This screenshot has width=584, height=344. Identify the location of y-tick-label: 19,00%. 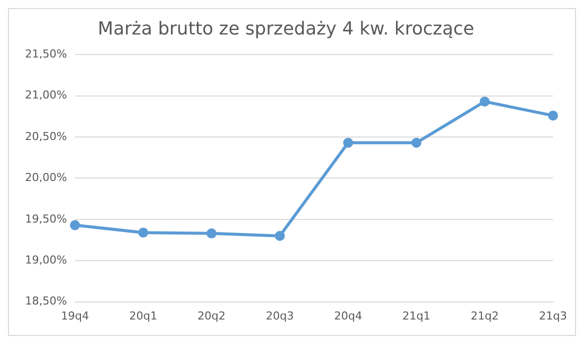
(45, 259).